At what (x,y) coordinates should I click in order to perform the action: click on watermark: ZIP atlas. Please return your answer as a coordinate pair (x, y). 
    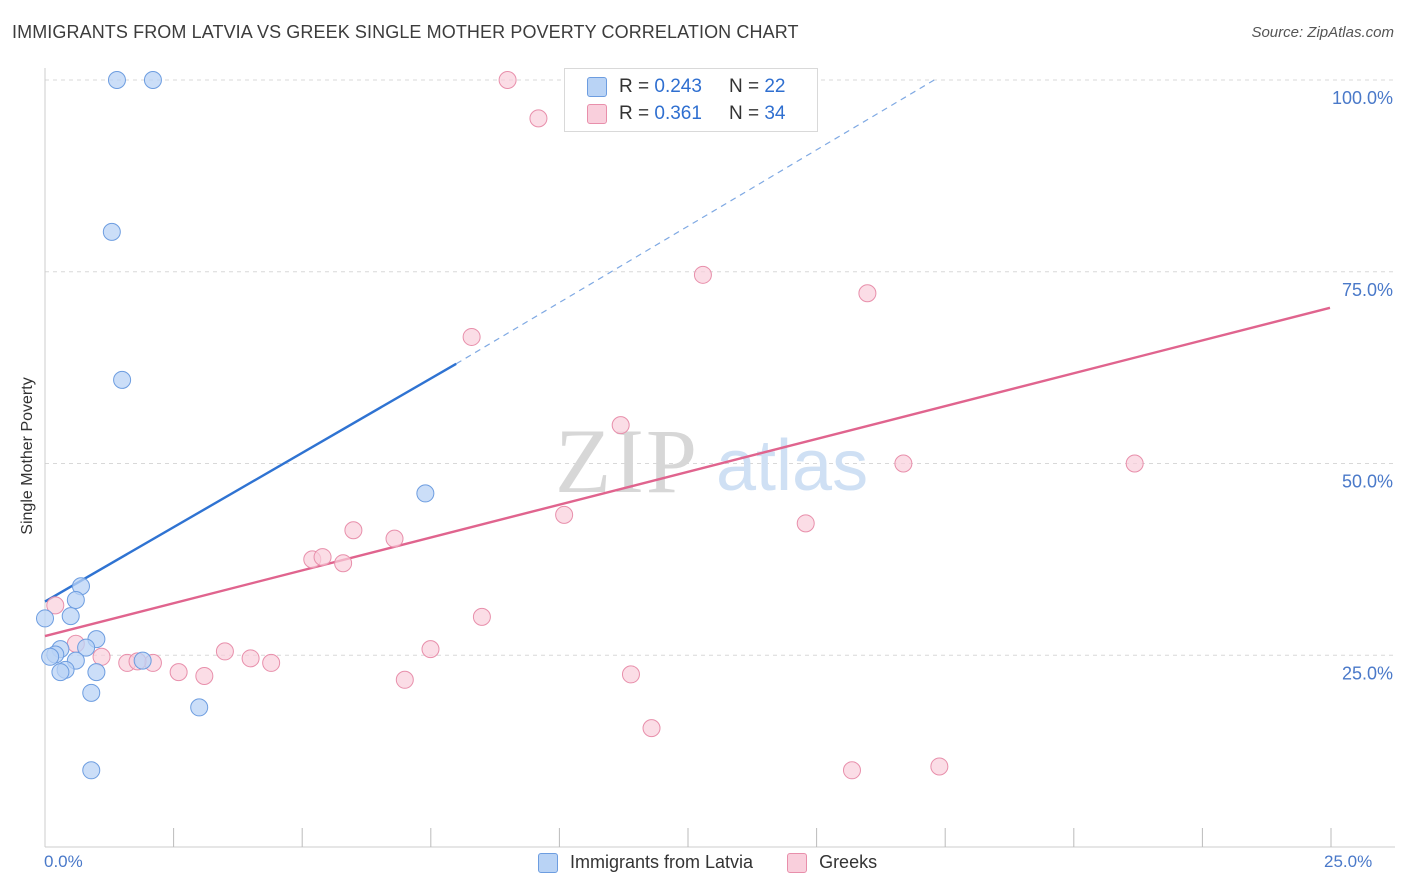
    Looking at the image, I should click on (711, 461).